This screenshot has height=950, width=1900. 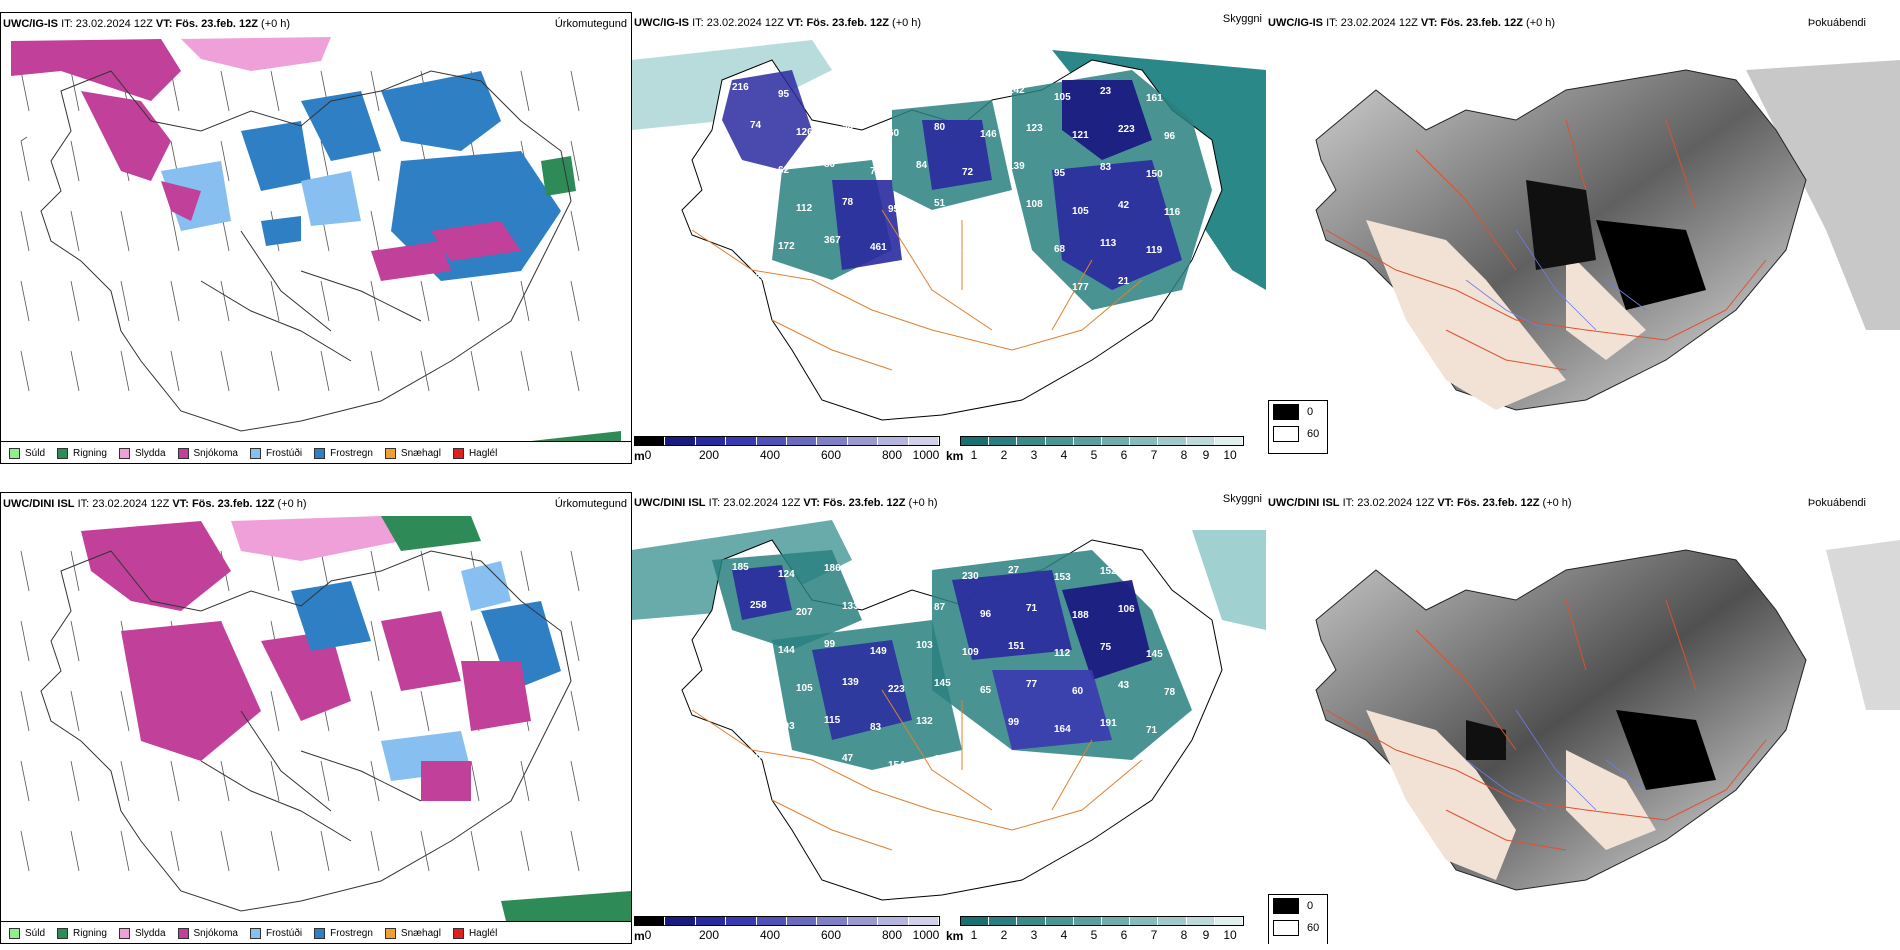 What do you see at coordinates (1170, 692) in the screenshot?
I see `ceiling-value-label: 78` at bounding box center [1170, 692].